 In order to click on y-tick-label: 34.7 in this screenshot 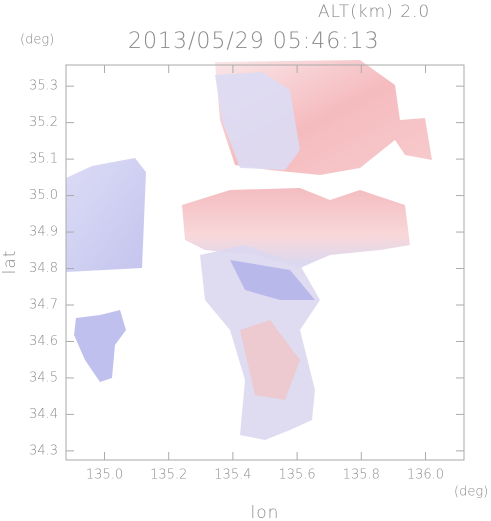, I will do `click(43, 304)`.